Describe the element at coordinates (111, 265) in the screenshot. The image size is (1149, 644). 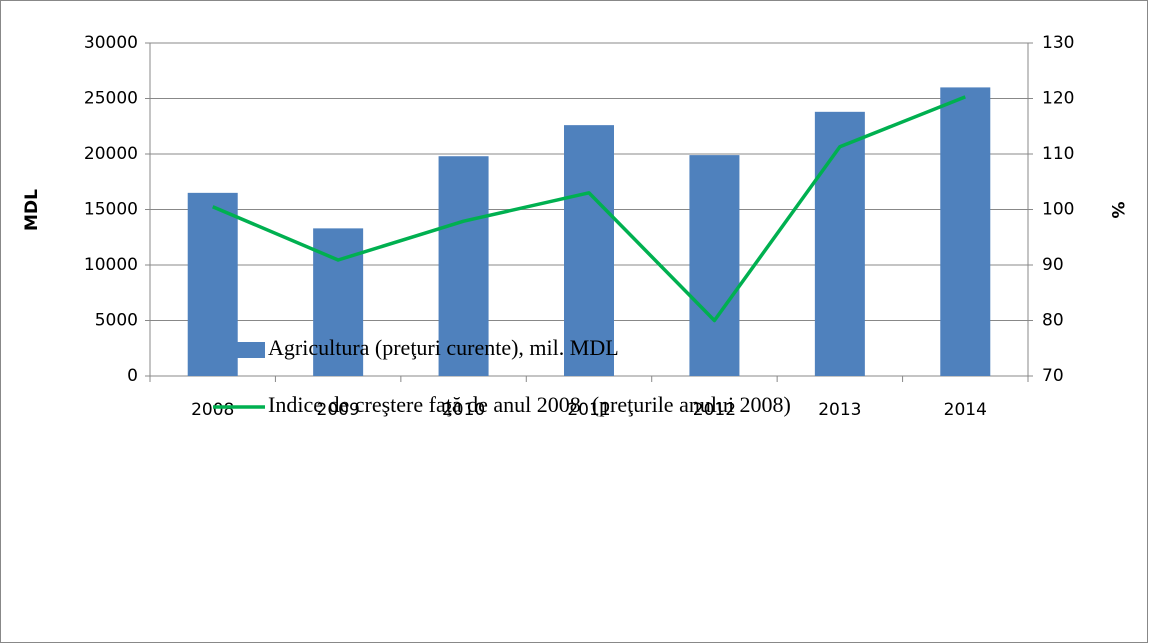
I see `y-tick-label: 10000` at that location.